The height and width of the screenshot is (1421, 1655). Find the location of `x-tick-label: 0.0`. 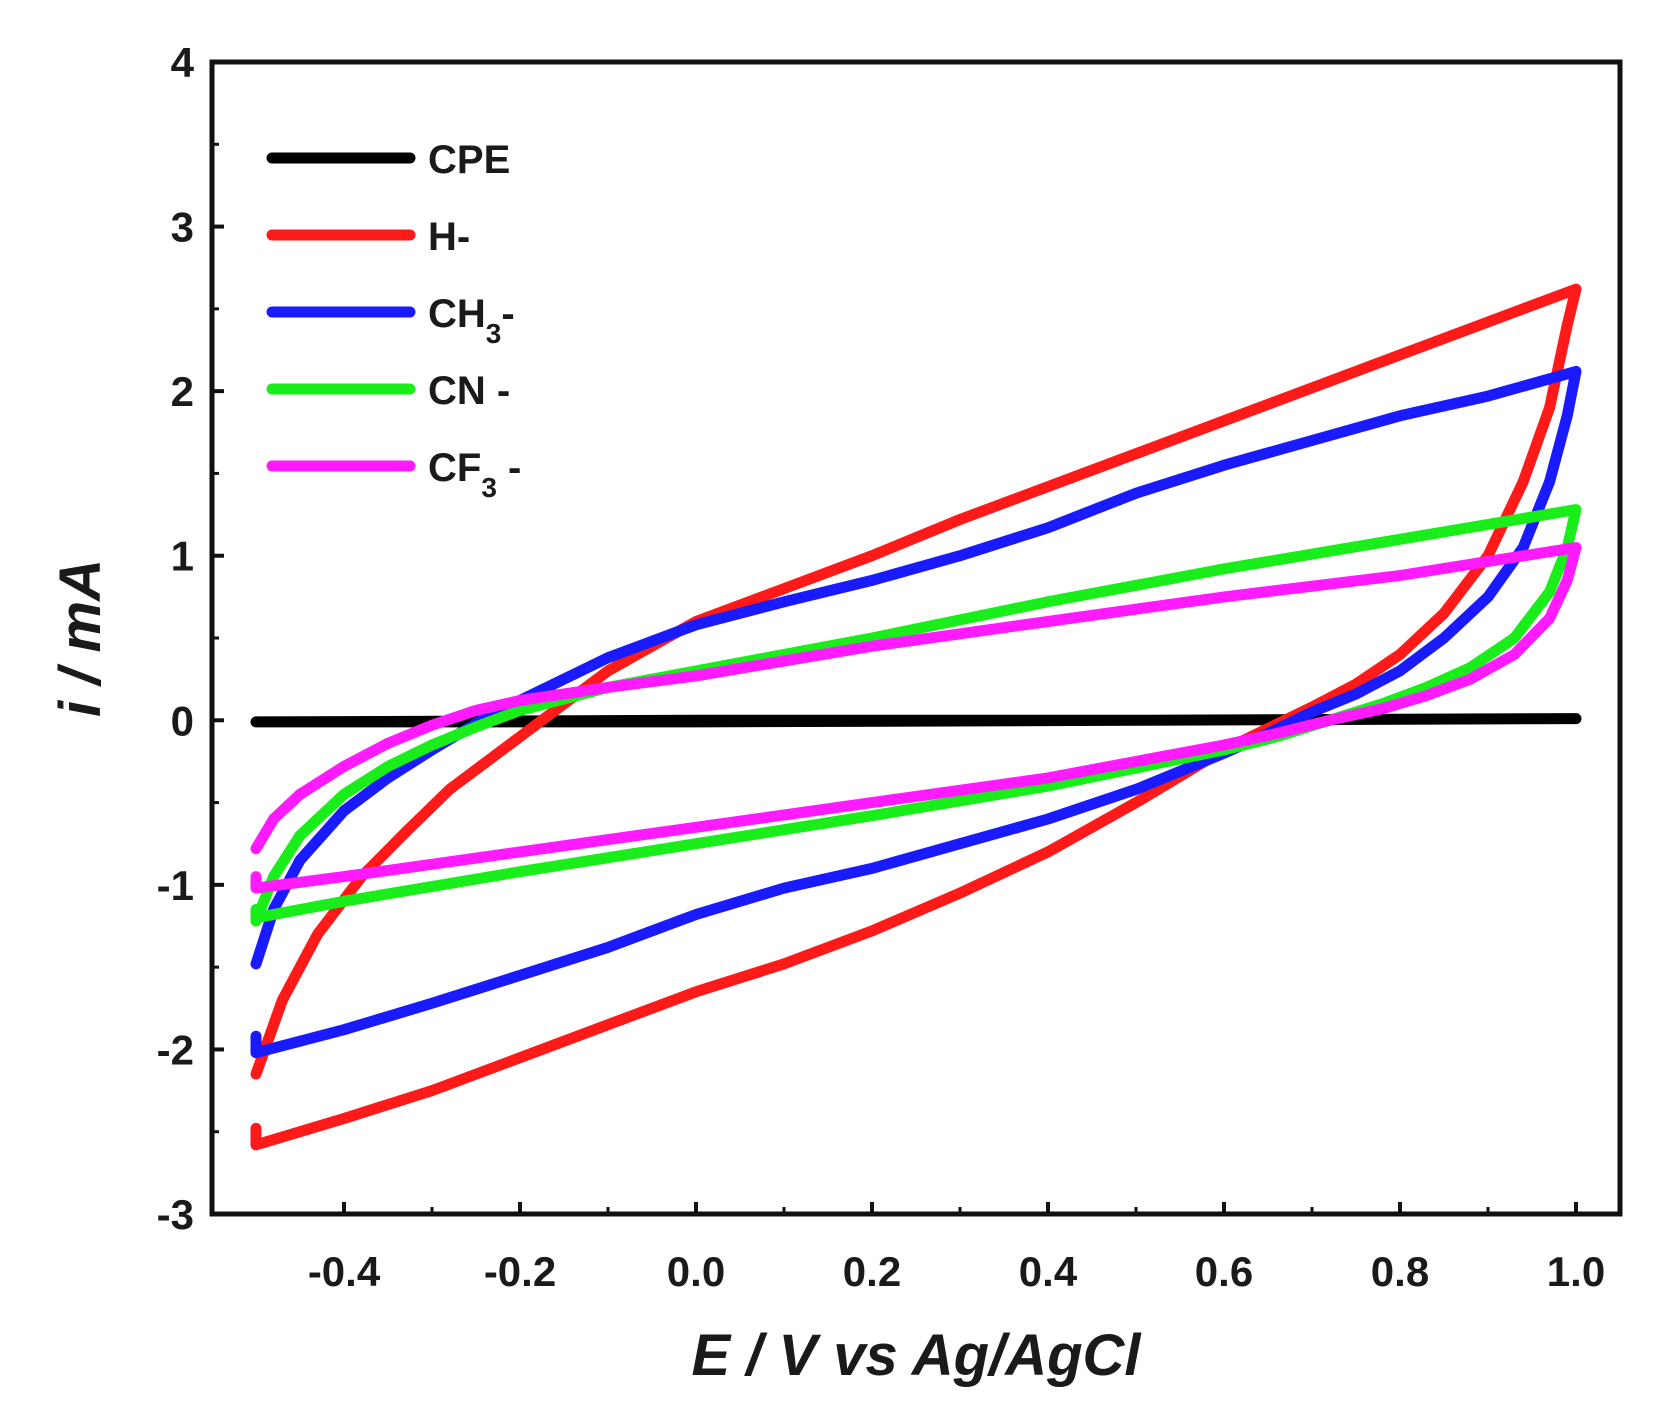

x-tick-label: 0.0 is located at coordinates (696, 1271).